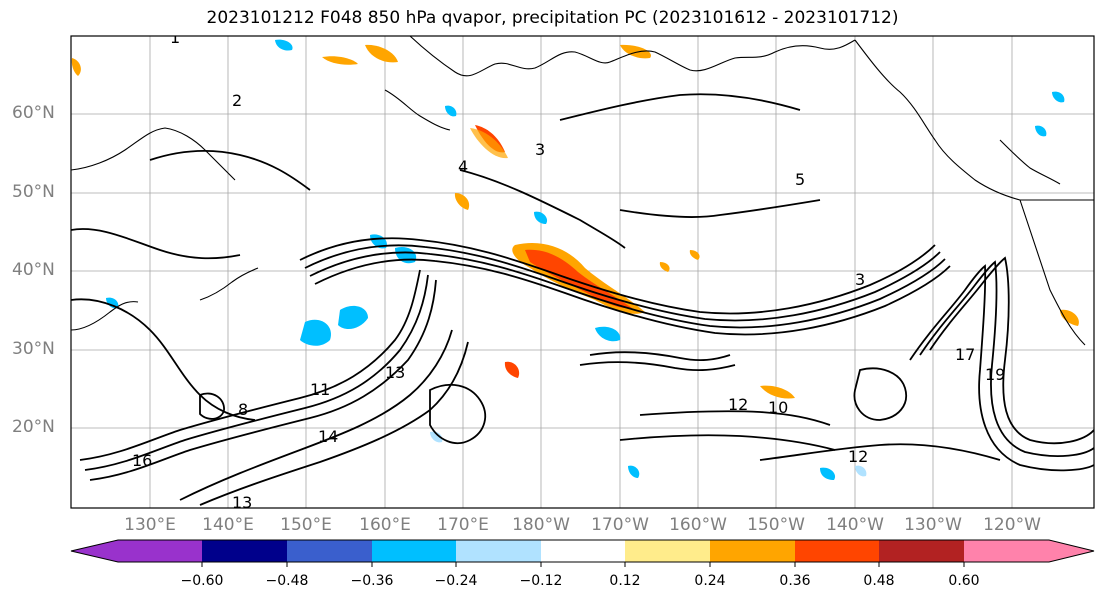 Image resolution: width=1105 pixels, height=601 pixels. What do you see at coordinates (287, 581) in the screenshot?
I see `colorbar-tick-label: −0.48` at bounding box center [287, 581].